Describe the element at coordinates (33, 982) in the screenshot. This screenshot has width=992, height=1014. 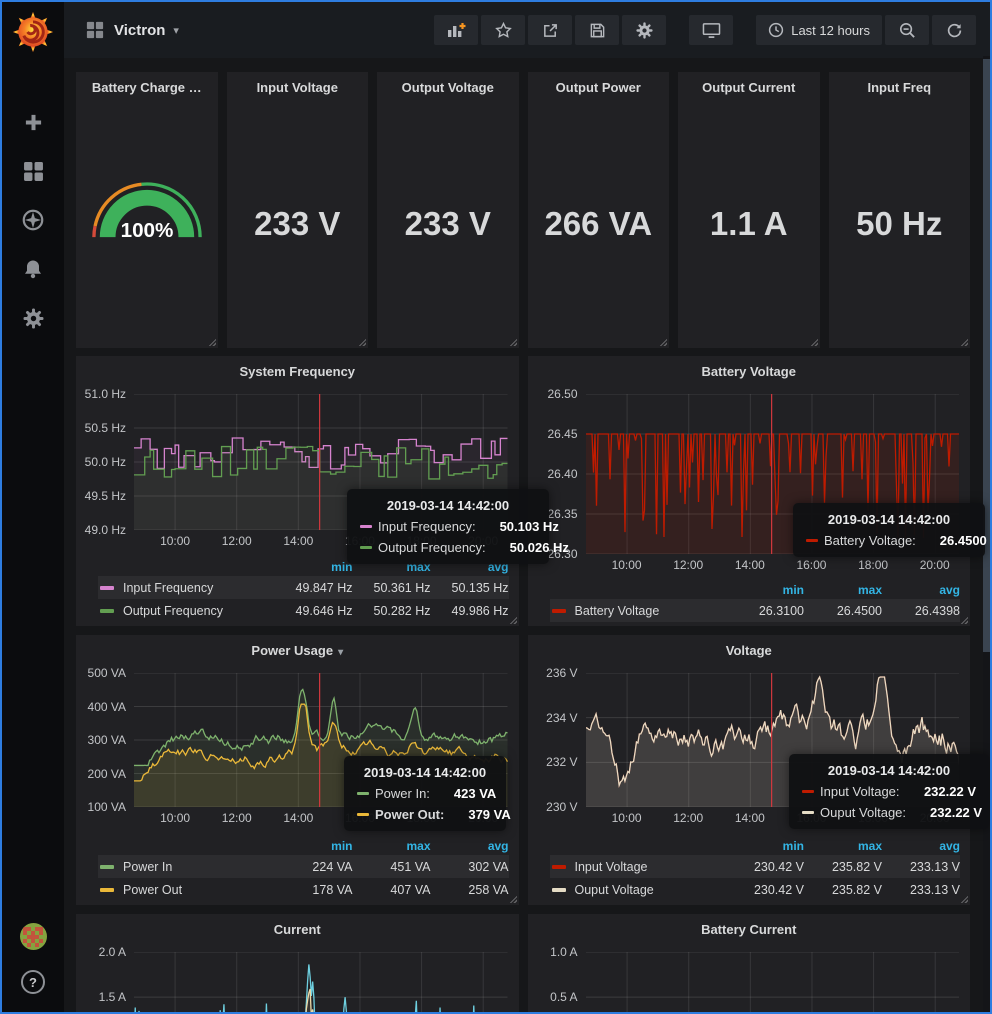
I see `help-icon: ?` at that location.